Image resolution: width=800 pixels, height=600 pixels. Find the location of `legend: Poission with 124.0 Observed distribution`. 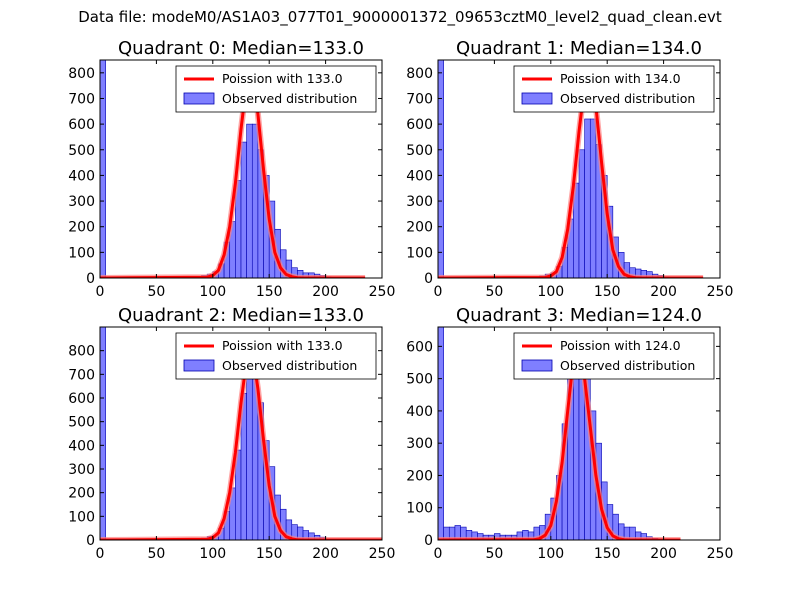

legend: Poission with 124.0 Observed distribution is located at coordinates (614, 356).